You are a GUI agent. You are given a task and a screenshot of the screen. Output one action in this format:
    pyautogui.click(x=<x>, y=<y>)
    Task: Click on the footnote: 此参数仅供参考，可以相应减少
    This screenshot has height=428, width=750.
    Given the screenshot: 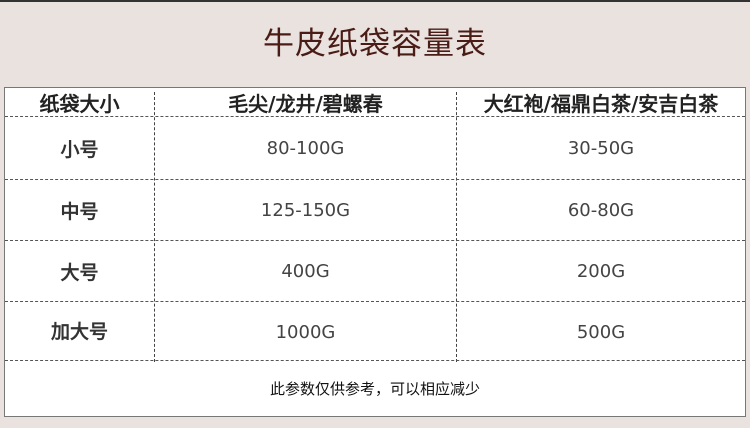 What is the action you would take?
    pyautogui.click(x=374, y=388)
    